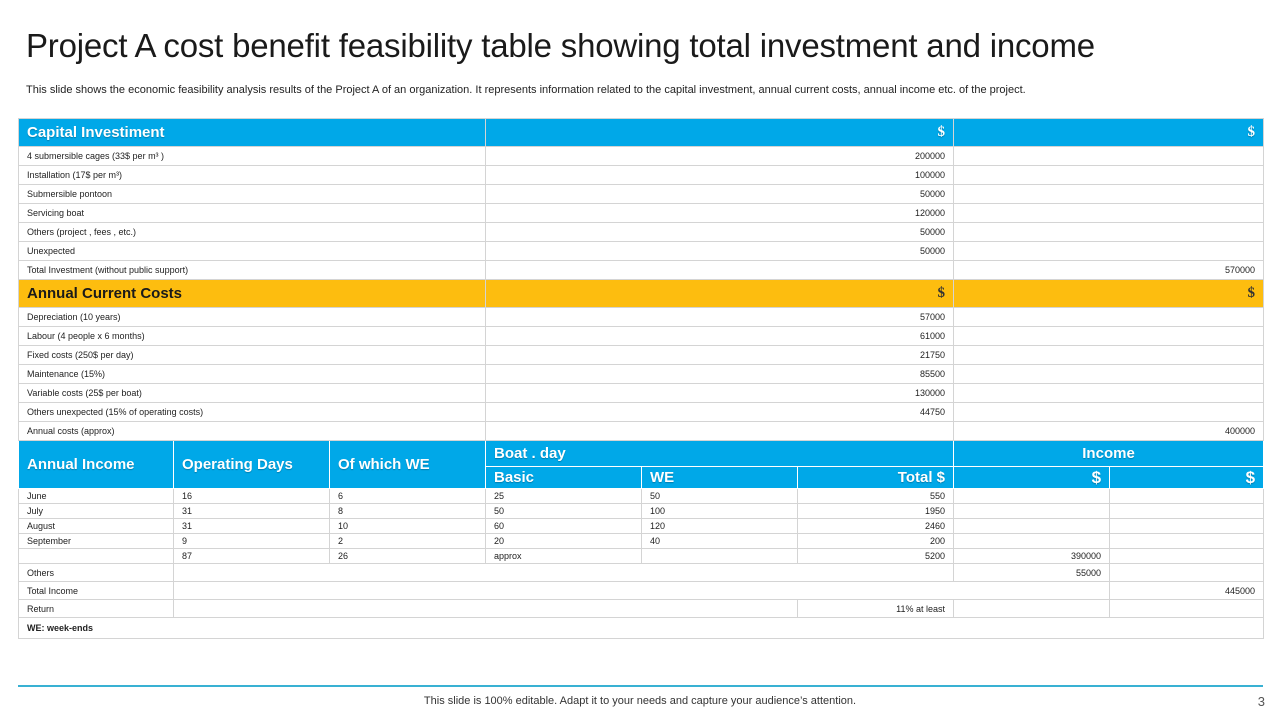 Image resolution: width=1280 pixels, height=720 pixels. Describe the element at coordinates (719, 132) in the screenshot. I see `capital-currency-1: $` at that location.